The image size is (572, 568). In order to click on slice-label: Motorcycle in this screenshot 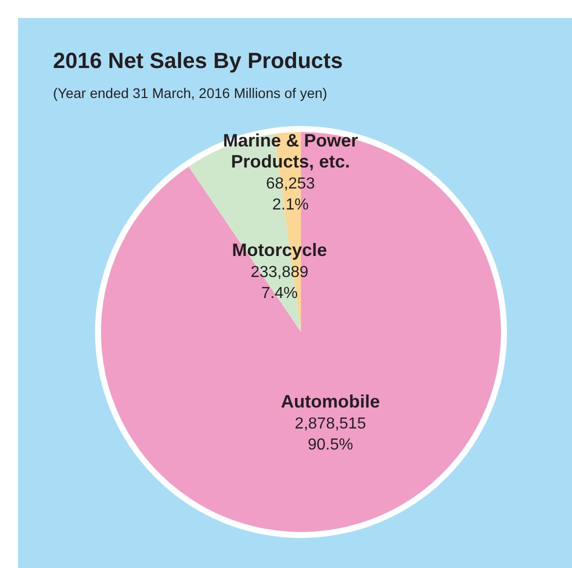, I will do `click(280, 250)`.